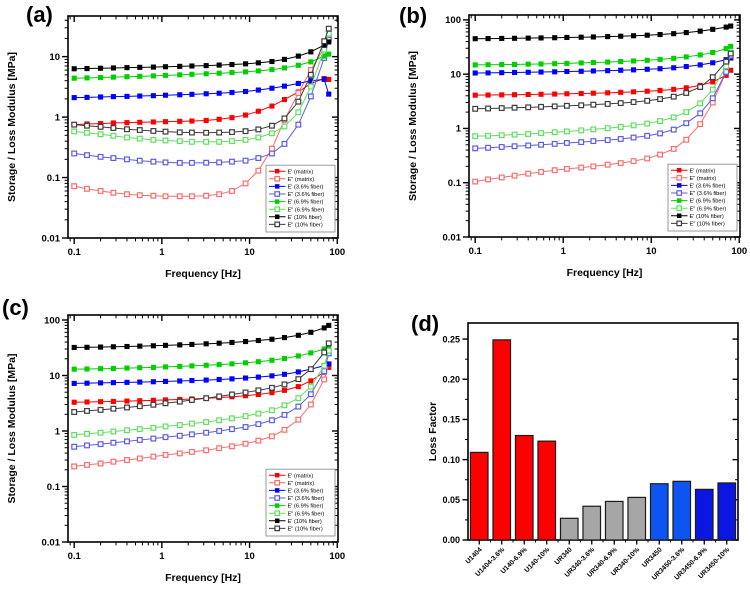  Describe the element at coordinates (451, 500) in the screenshot. I see `svg-text: 0.05` at that location.